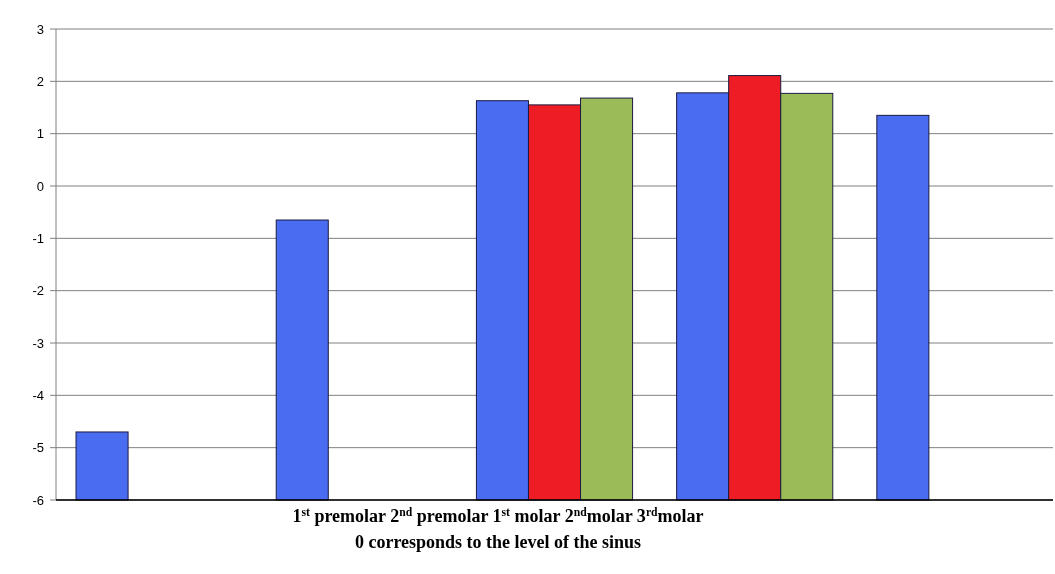 The width and height of the screenshot is (1055, 574). Describe the element at coordinates (38, 291) in the screenshot. I see `y-tick-label: -2` at that location.